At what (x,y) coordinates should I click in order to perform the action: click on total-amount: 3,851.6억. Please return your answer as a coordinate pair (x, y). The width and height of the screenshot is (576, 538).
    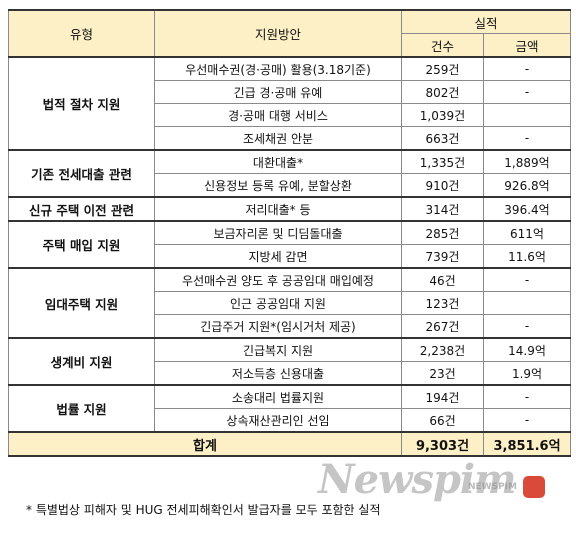
    Looking at the image, I should click on (527, 444).